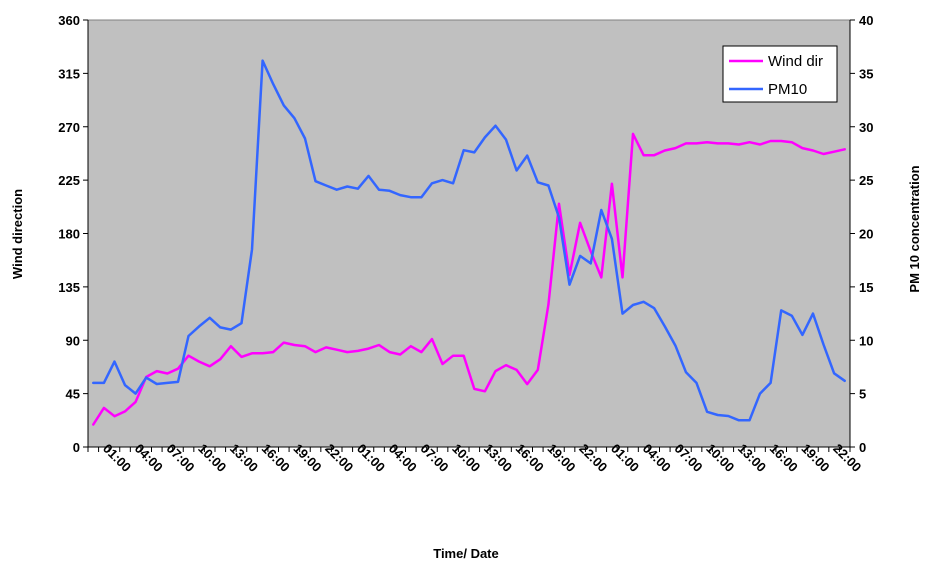 Image resolution: width=932 pixels, height=567 pixels. I want to click on left-tick-label: 45, so click(73, 394).